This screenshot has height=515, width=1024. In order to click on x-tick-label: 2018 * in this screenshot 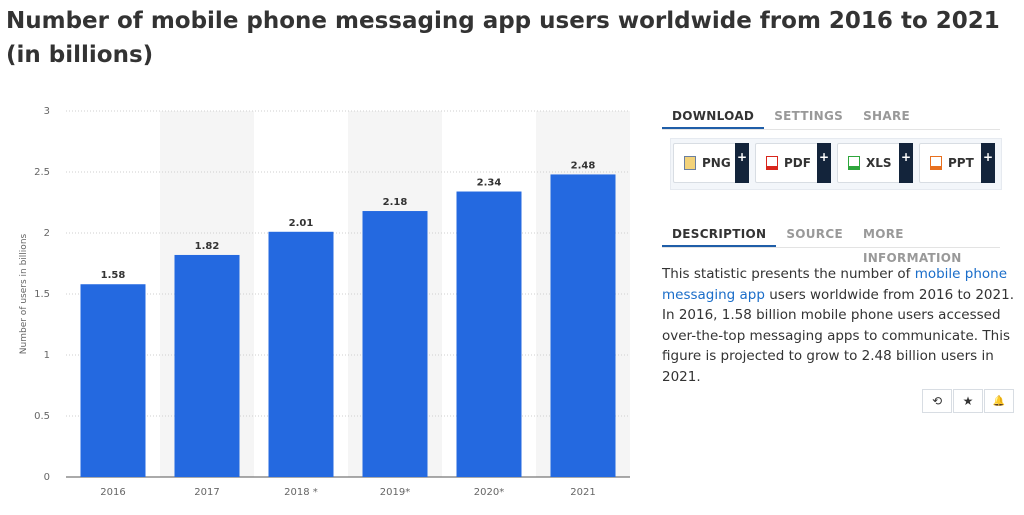, I will do `click(301, 492)`.